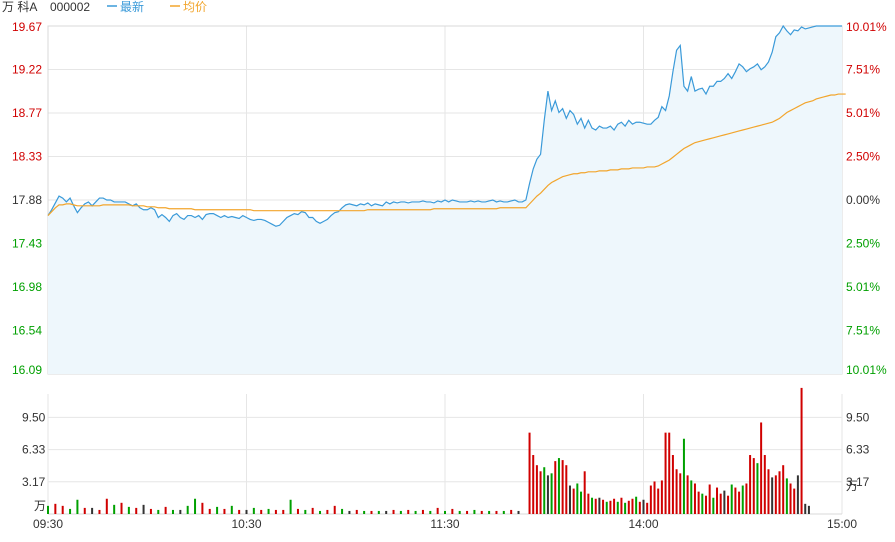 This screenshot has height=542, width=895. What do you see at coordinates (132, 7) in the screenshot?
I see `legend-price-label: 最新` at bounding box center [132, 7].